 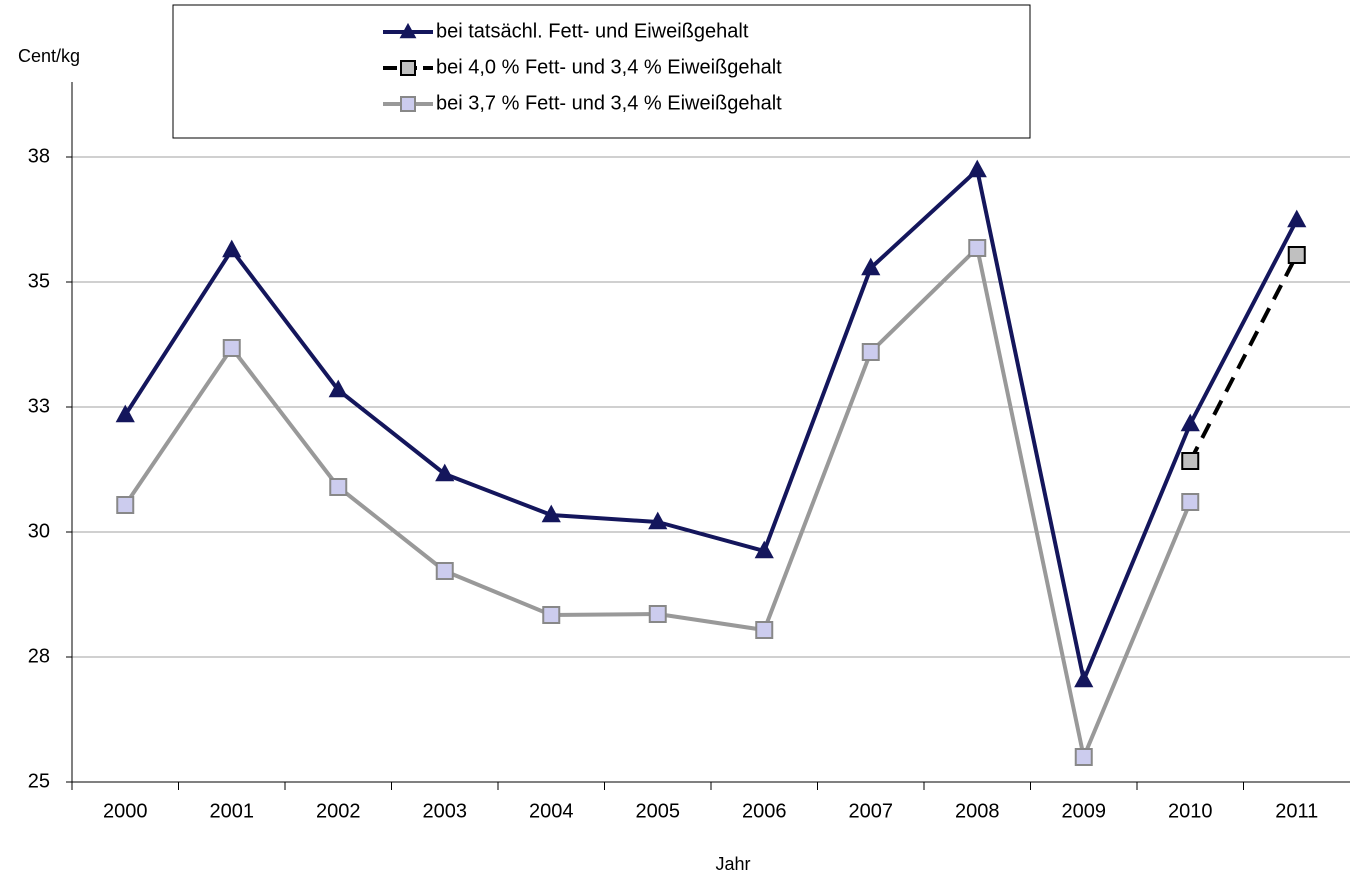 What do you see at coordinates (1243, 358) in the screenshot?
I see `series-line` at bounding box center [1243, 358].